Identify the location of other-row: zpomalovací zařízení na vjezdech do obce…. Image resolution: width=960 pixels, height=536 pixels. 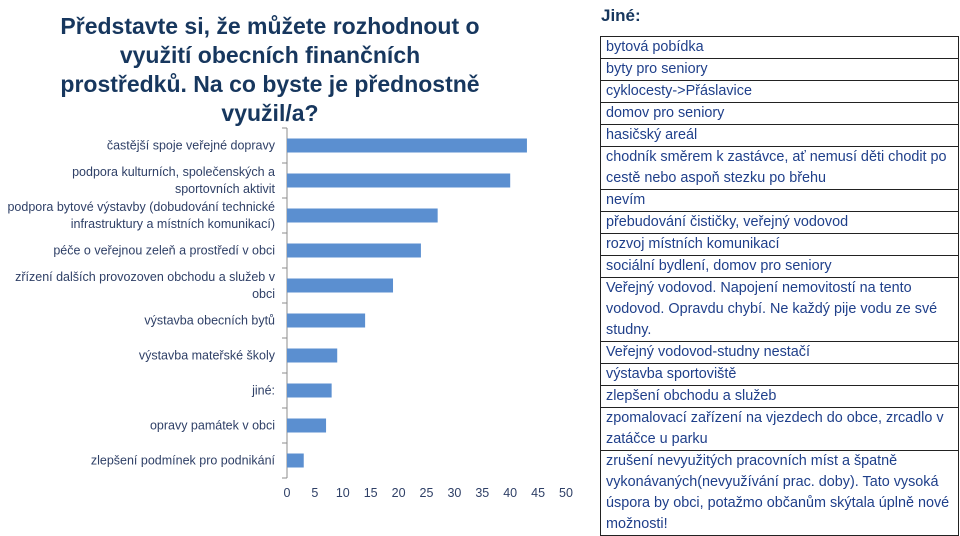
(779, 429).